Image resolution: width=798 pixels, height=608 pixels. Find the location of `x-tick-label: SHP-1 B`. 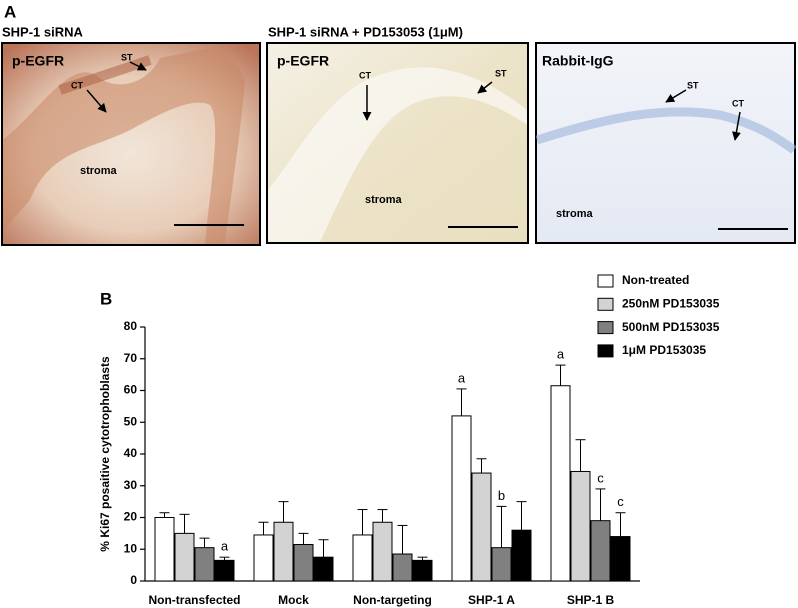

x-tick-label: SHP-1 B is located at coordinates (591, 600).